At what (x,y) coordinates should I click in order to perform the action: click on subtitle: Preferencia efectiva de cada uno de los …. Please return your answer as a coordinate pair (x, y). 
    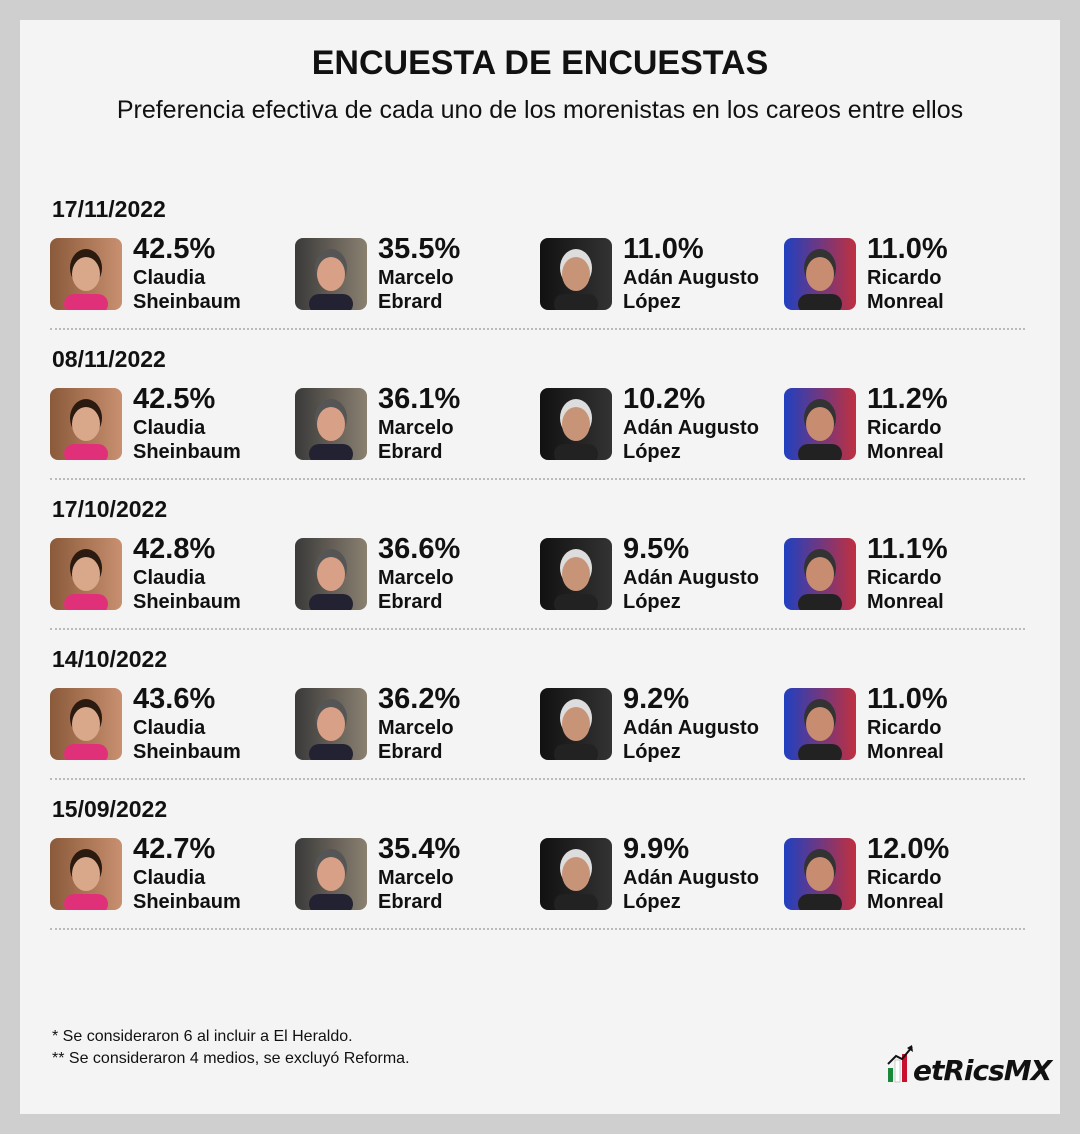
    Looking at the image, I should click on (540, 110).